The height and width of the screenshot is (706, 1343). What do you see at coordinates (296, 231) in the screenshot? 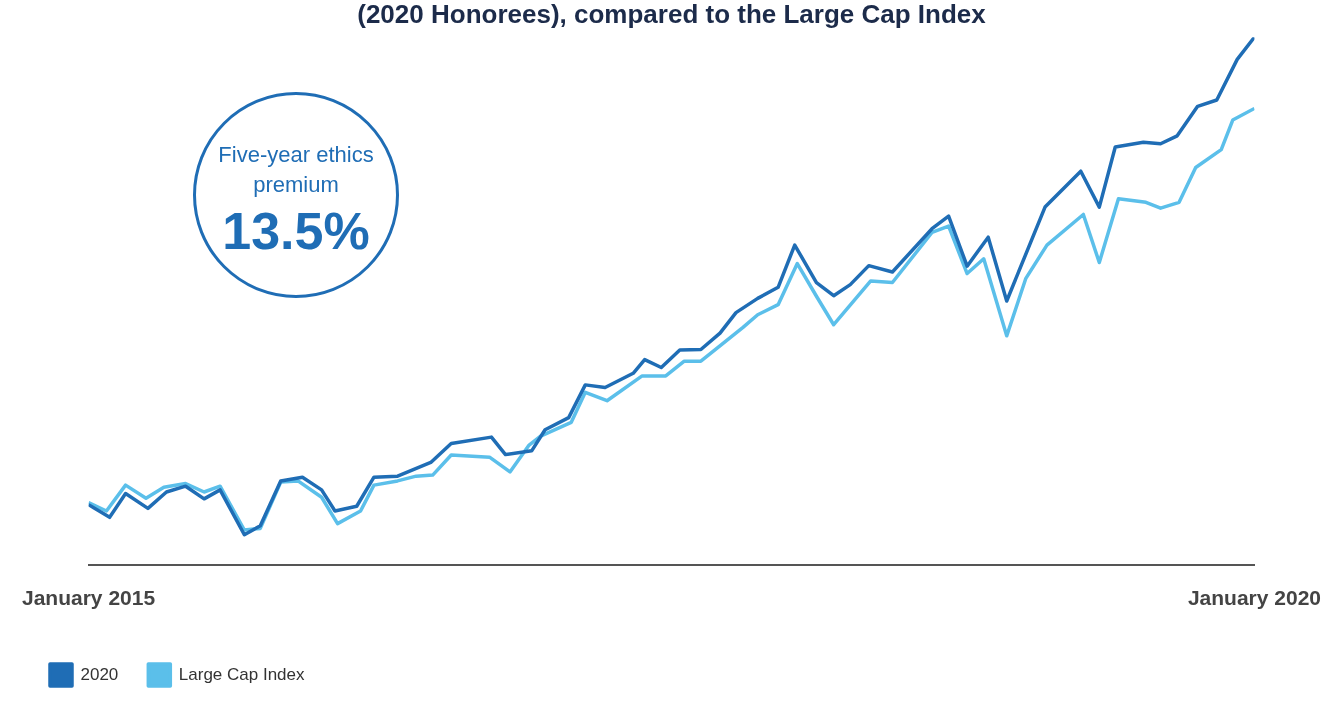
I see `annotation: 13.5%` at bounding box center [296, 231].